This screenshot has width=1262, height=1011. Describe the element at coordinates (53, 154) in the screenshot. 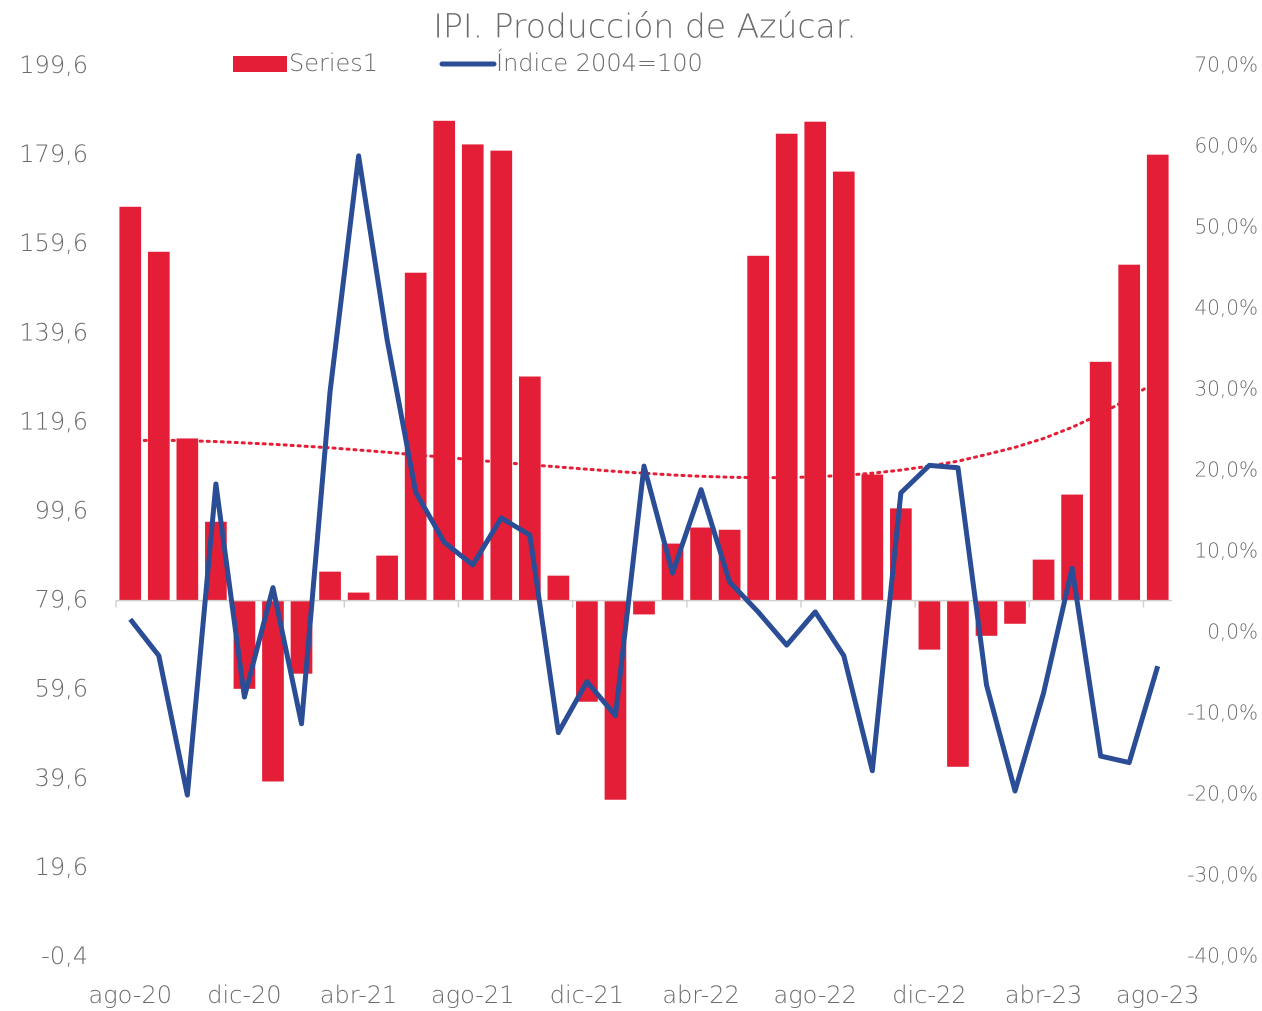

I see `y-tick-label: 179,6` at that location.